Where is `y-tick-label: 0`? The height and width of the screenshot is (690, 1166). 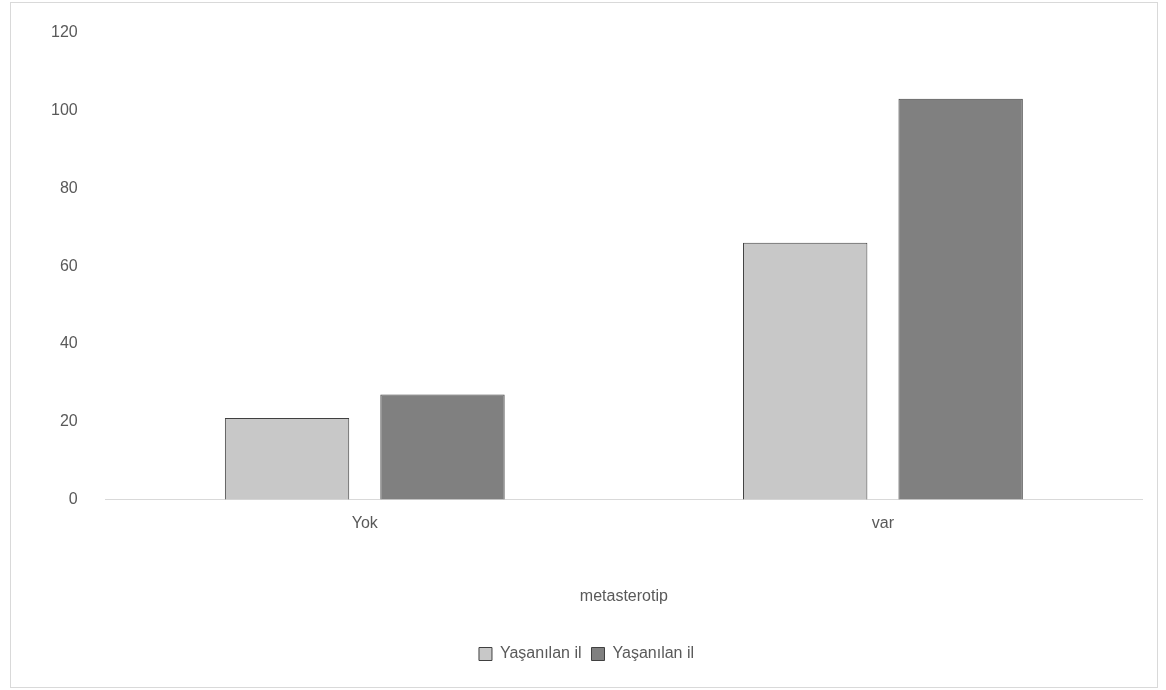 y-tick-label: 0 is located at coordinates (73, 499).